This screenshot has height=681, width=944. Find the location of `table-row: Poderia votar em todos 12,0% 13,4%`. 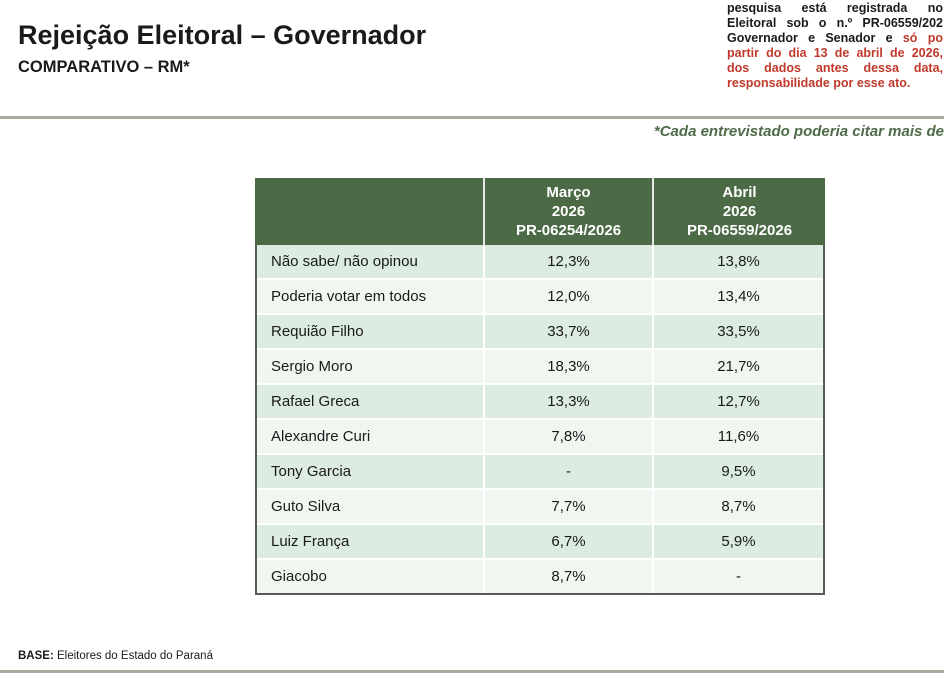

table-row: Poderia votar em todos 12,0% 13,4% is located at coordinates (540, 297).